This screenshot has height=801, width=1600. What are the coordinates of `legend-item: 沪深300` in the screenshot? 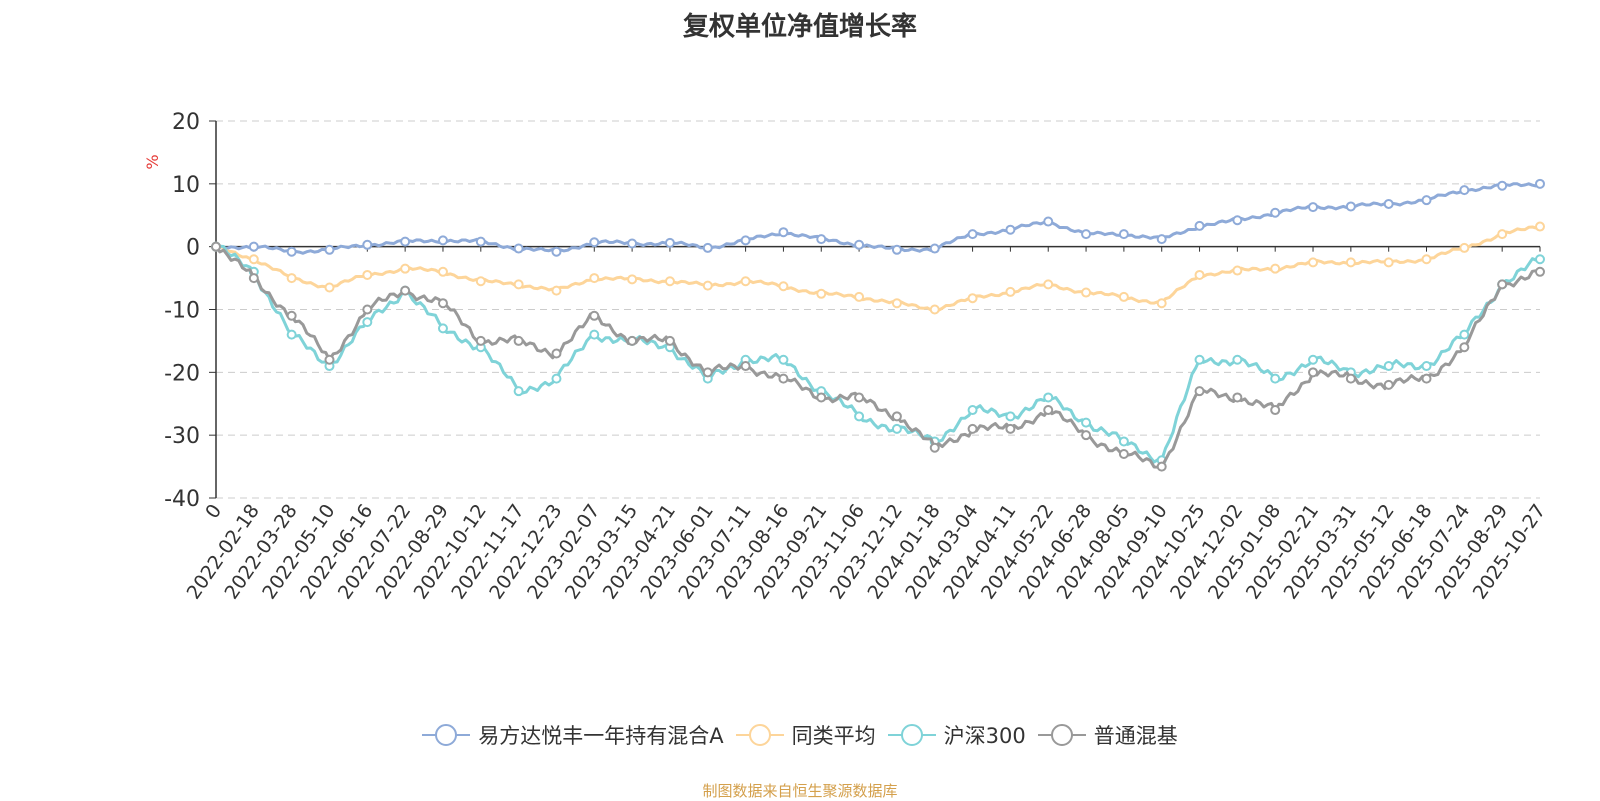 It's located at (956, 735).